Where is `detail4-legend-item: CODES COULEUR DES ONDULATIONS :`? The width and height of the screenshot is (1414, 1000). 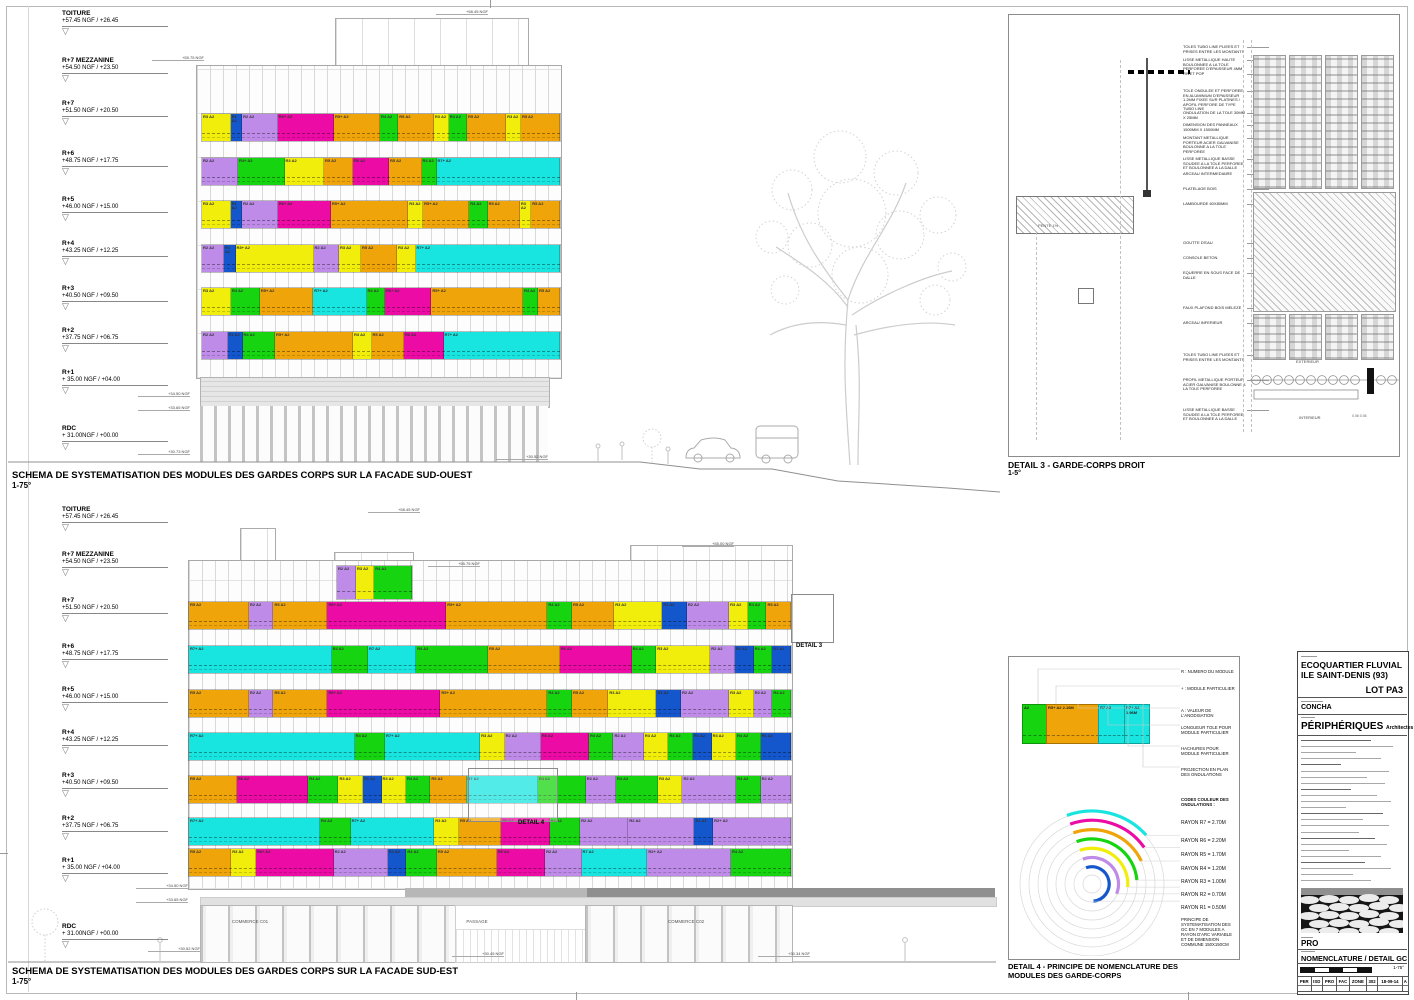 detail4-legend-item: CODES COULEUR DES ONDULATIONS : is located at coordinates (1205, 802).